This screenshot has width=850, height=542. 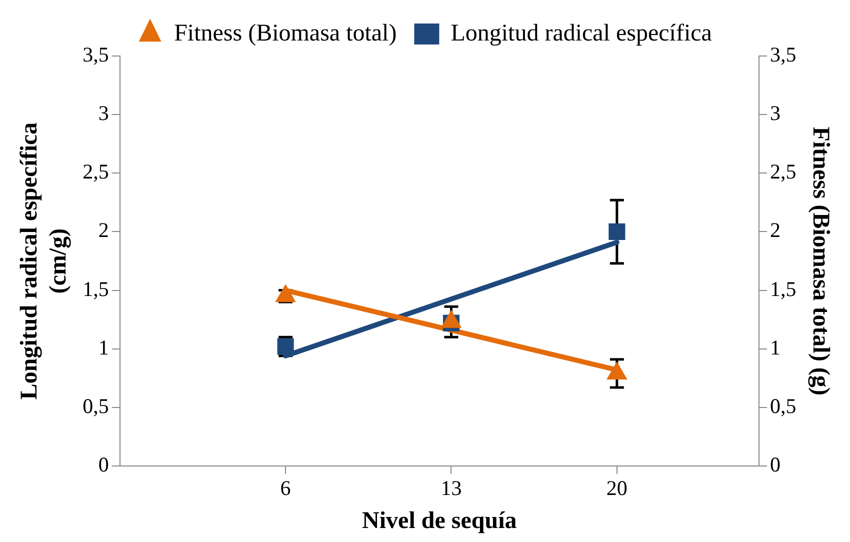 What do you see at coordinates (285, 488) in the screenshot?
I see `x-tick-label: 6` at bounding box center [285, 488].